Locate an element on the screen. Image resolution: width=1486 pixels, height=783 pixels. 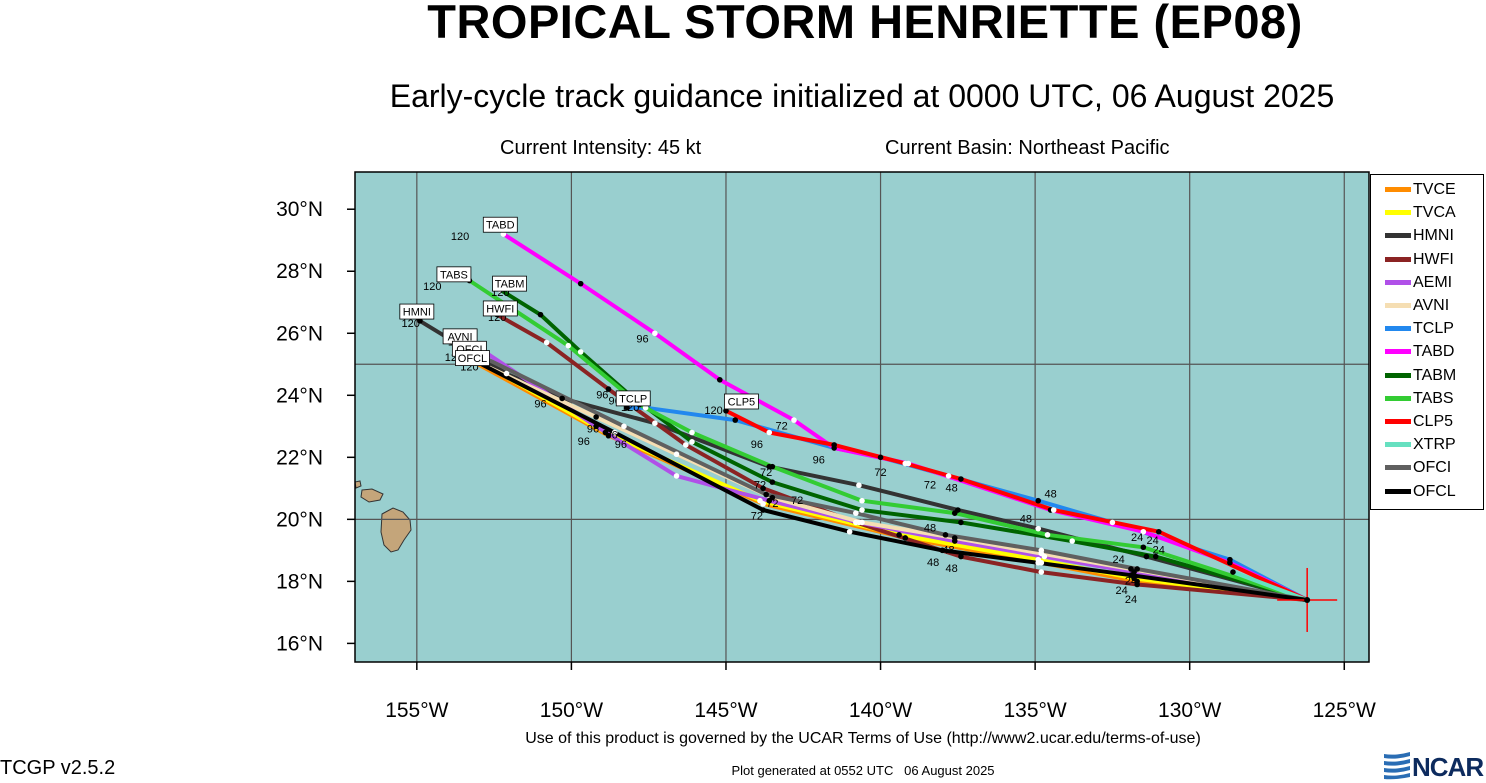
track-end-label-text: TABS is located at coordinates (454, 275).